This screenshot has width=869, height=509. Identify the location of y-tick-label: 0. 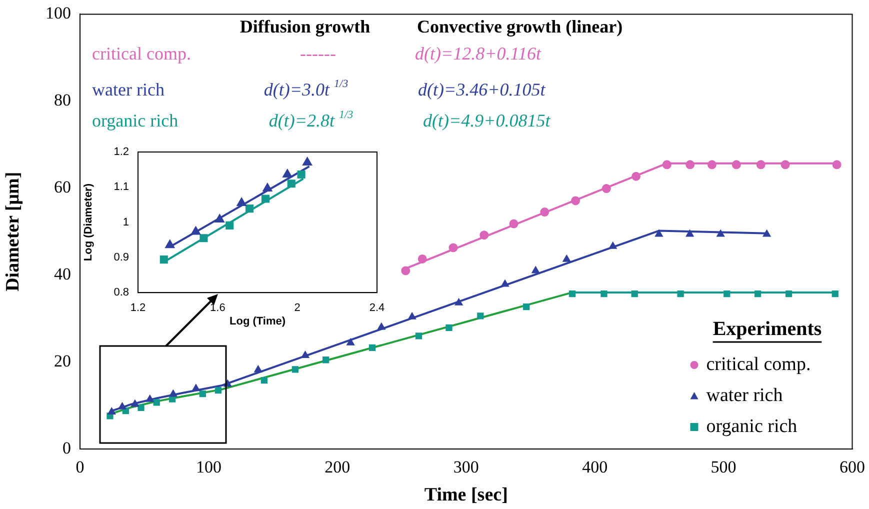
(66, 448).